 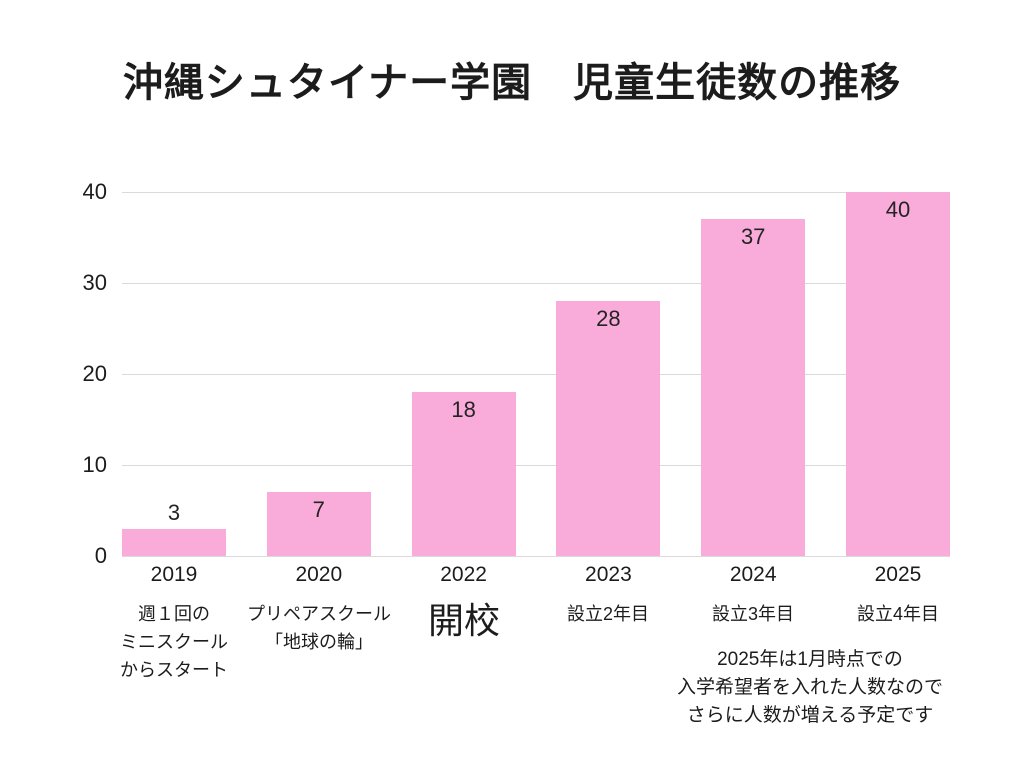 I want to click on footnote-line: 2025年は1月時点での, so click(x=810, y=659).